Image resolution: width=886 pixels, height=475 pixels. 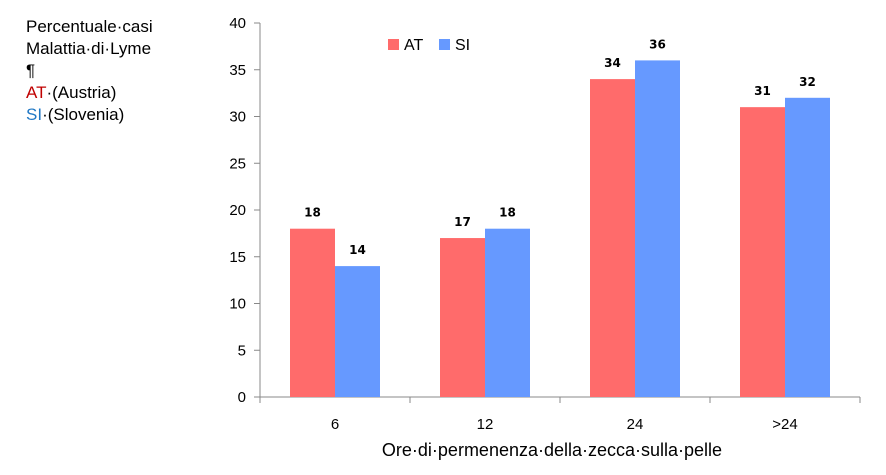 What do you see at coordinates (237, 117) in the screenshot?
I see `y-tick-label: 30` at bounding box center [237, 117].